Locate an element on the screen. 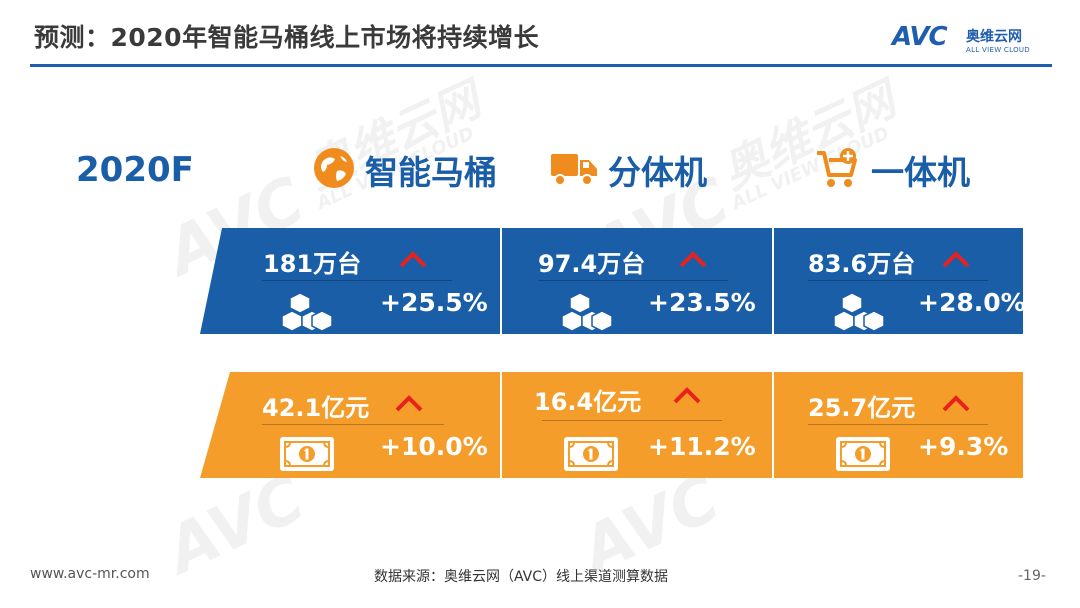  revenue-value: 25.7亿元 is located at coordinates (862, 408).